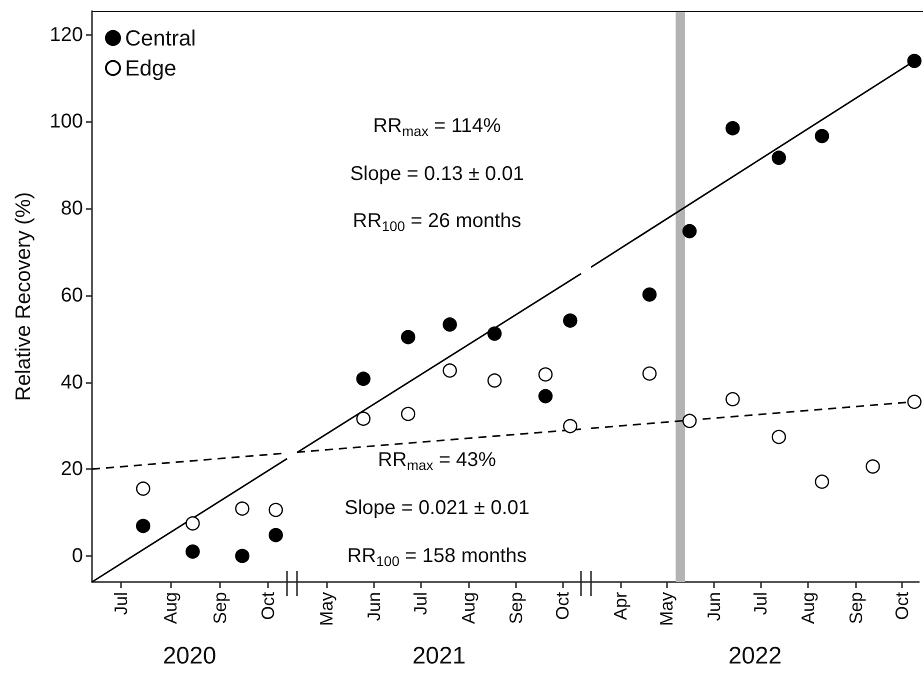  Describe the element at coordinates (755, 656) in the screenshot. I see `x-axis-title: 2022` at that location.